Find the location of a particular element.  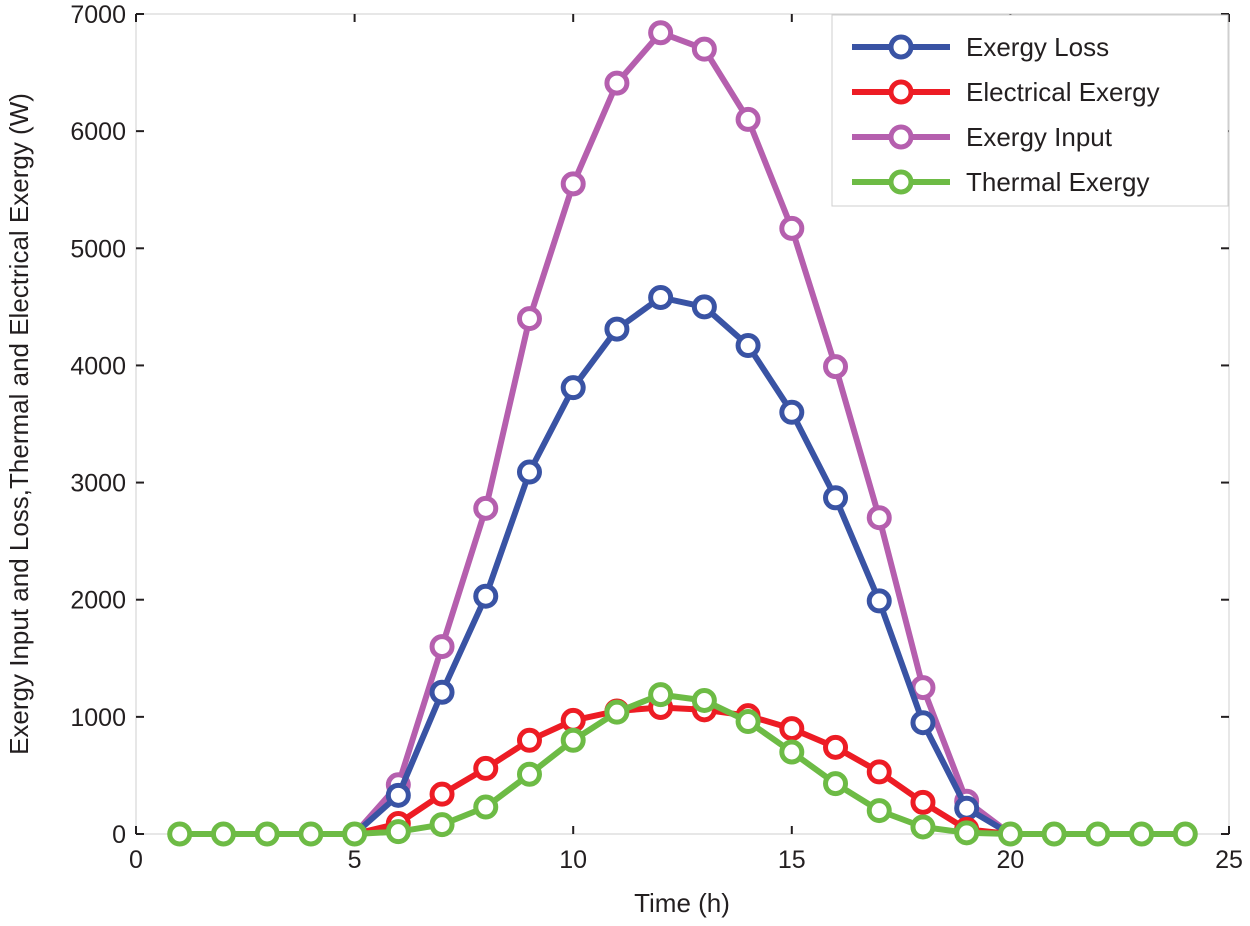

legend-label-electrical-exergy: Electrical Exergy is located at coordinates (1063, 92).